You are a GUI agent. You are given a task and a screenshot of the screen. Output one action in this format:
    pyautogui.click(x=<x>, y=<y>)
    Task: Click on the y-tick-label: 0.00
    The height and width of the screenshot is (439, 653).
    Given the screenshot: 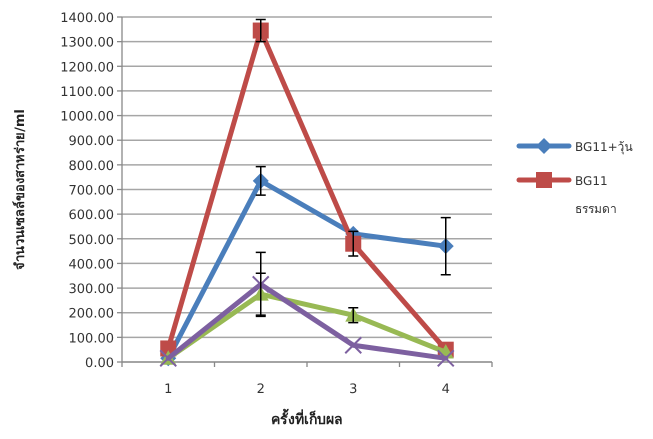 What is the action you would take?
    pyautogui.click(x=99, y=363)
    